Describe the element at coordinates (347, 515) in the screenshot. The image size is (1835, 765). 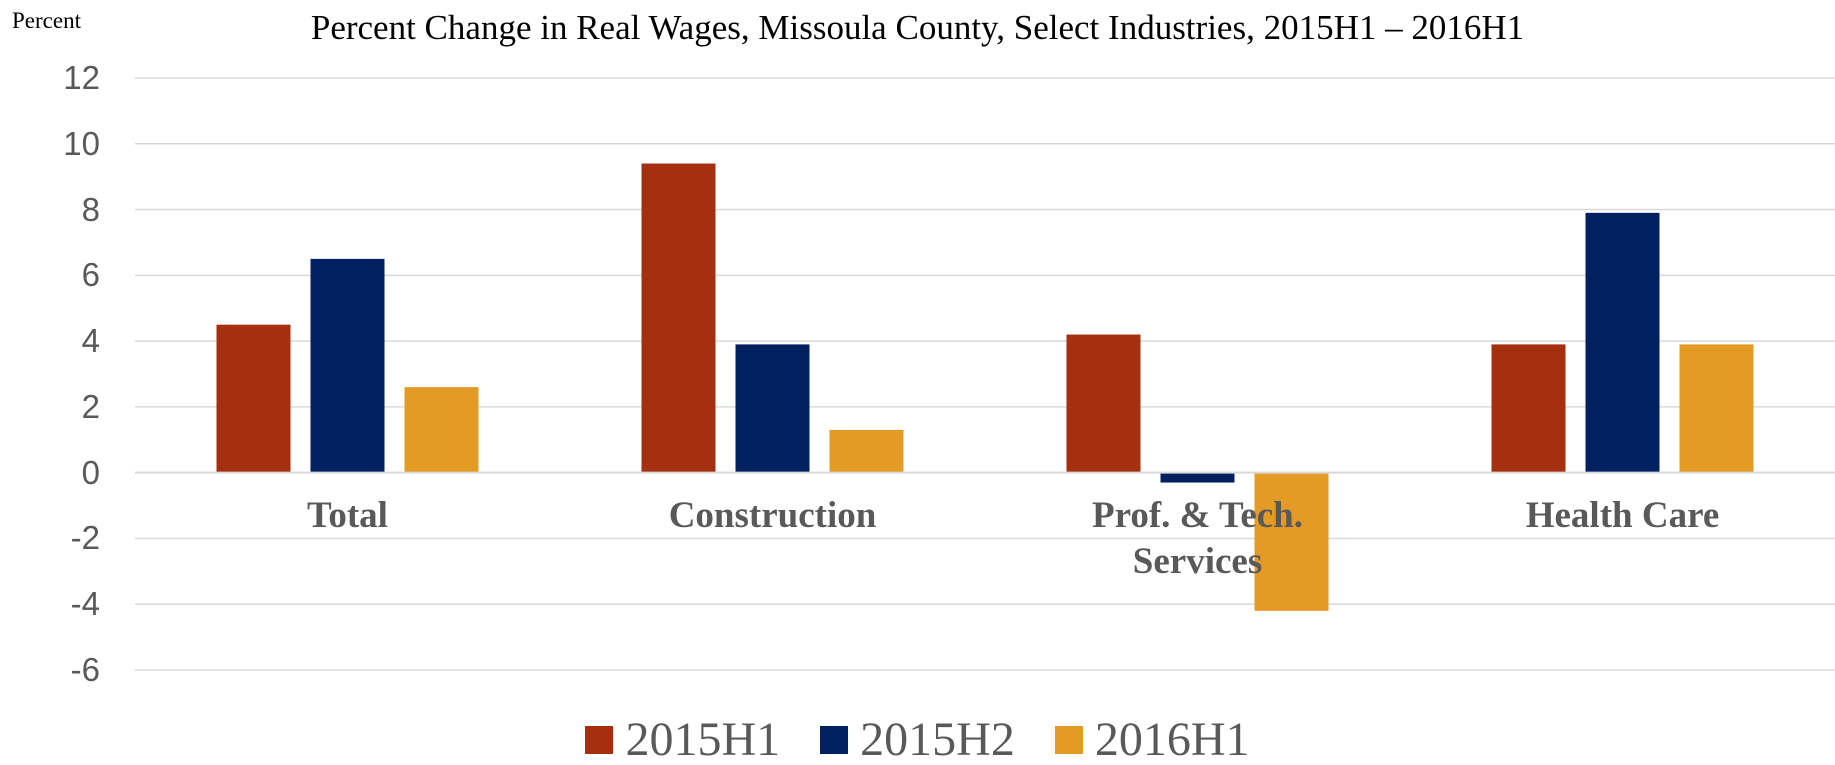
I see `x-tick-label: Total` at that location.